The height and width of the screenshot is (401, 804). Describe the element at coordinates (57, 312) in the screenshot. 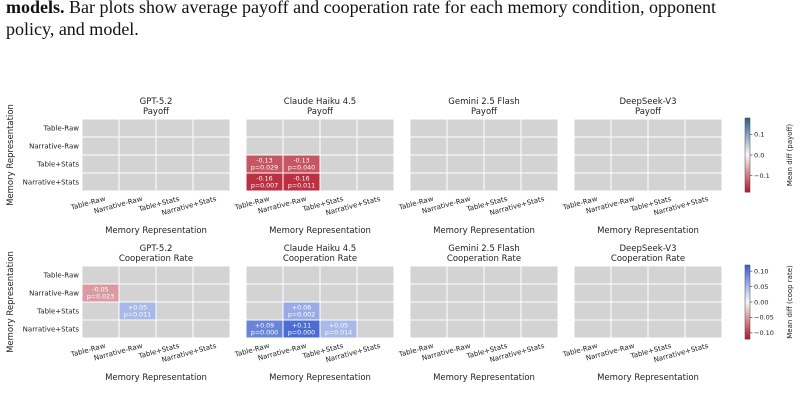

I see `y-tick-label: Table+Stats` at that location.